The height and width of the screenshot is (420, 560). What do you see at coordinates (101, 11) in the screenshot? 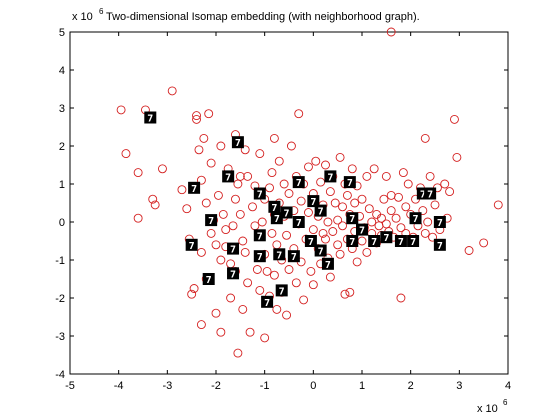
I see `y-exponent-power: 6` at bounding box center [101, 11].